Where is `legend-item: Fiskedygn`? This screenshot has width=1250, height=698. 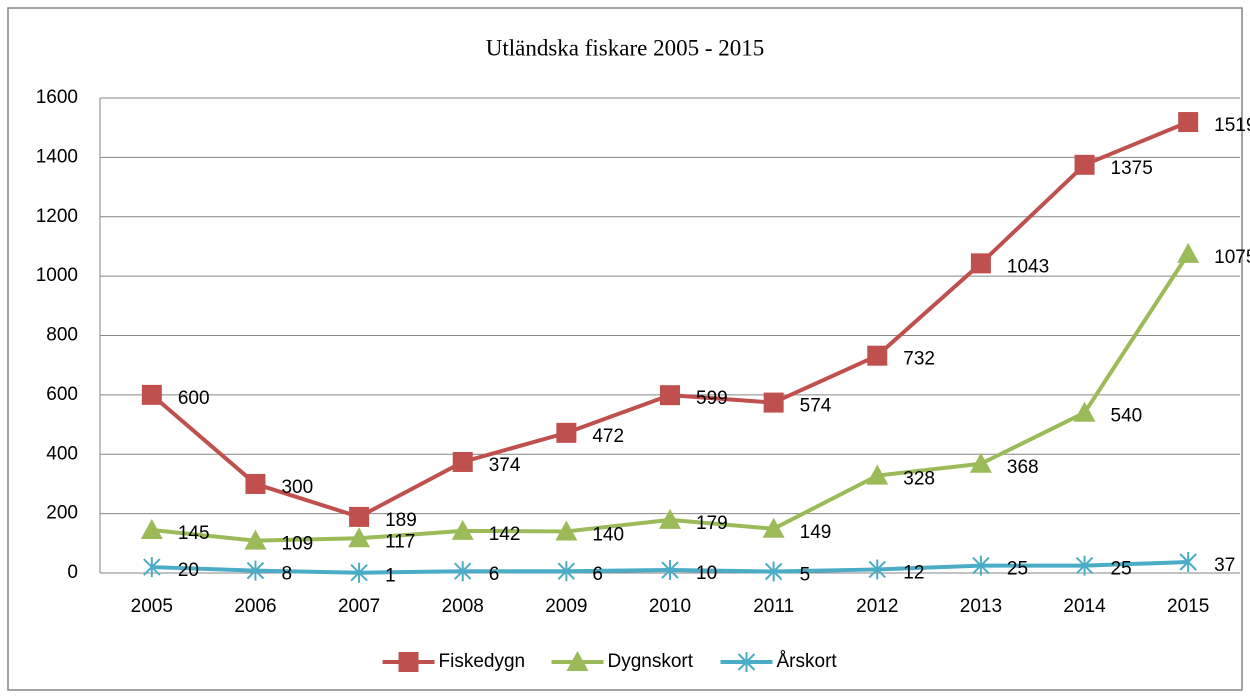 legend-item: Fiskedygn is located at coordinates (454, 661).